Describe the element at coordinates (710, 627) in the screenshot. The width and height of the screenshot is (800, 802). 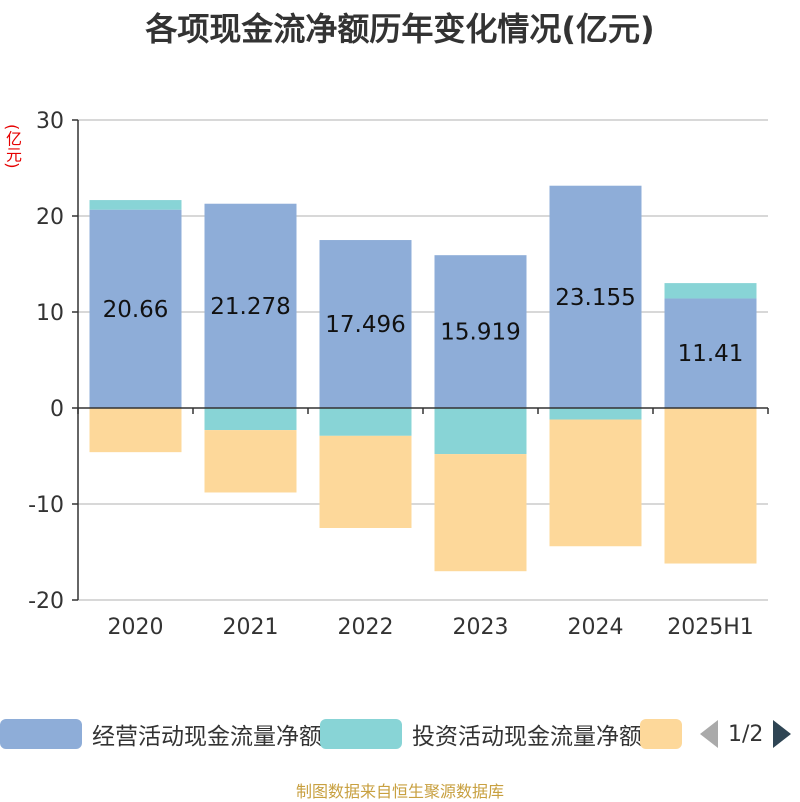
I see `x-tick-label: 2025H1` at that location.